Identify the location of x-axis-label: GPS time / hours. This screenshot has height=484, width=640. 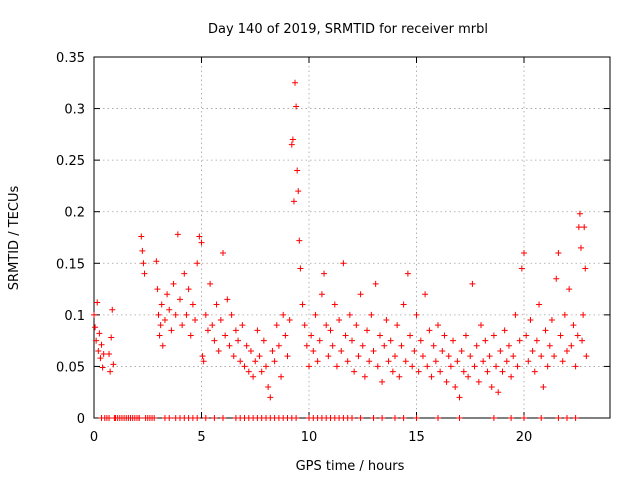
(350, 466).